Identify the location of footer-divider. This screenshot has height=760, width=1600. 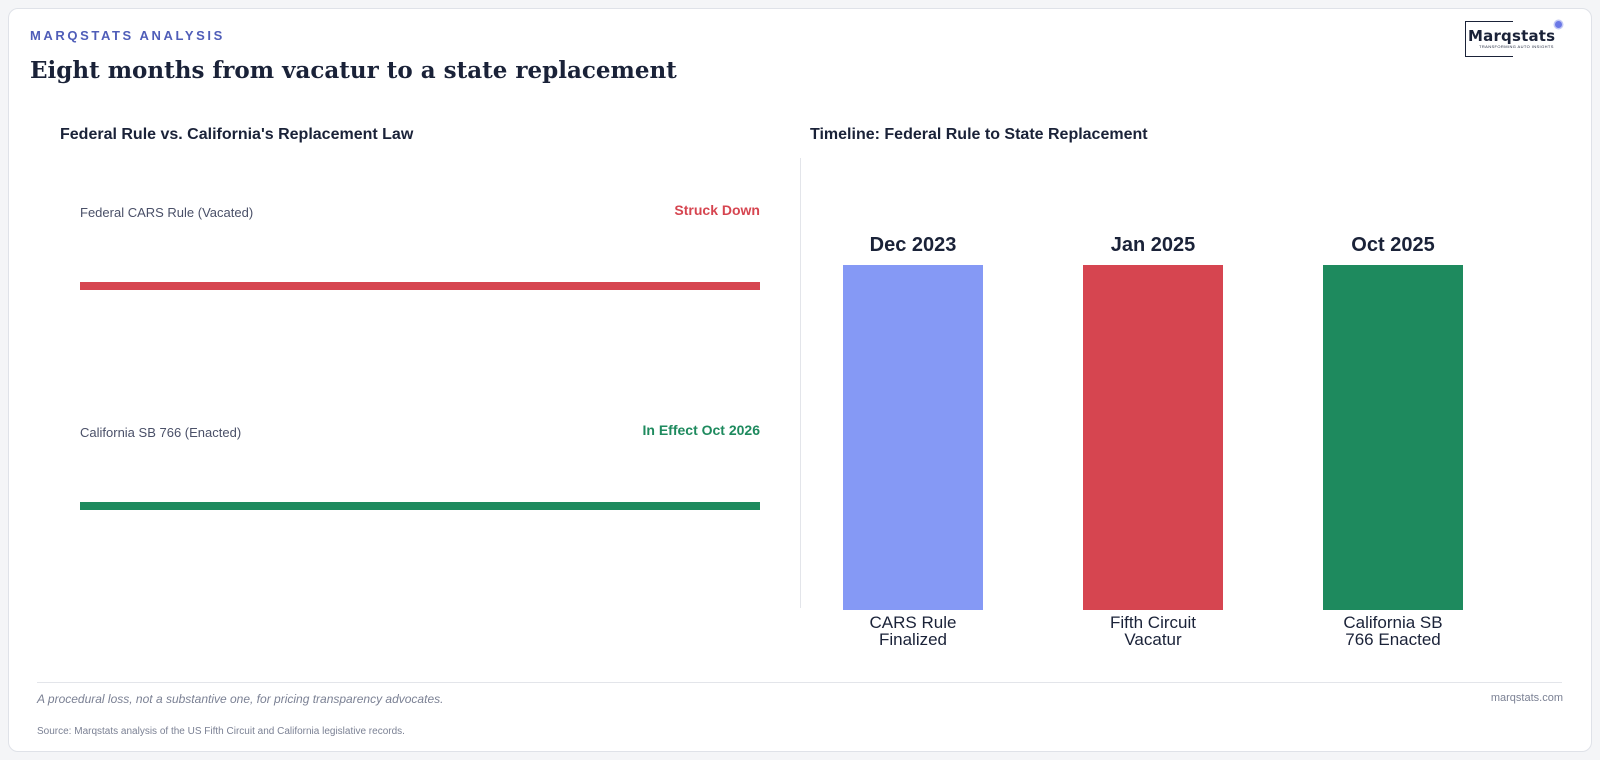
(799, 682).